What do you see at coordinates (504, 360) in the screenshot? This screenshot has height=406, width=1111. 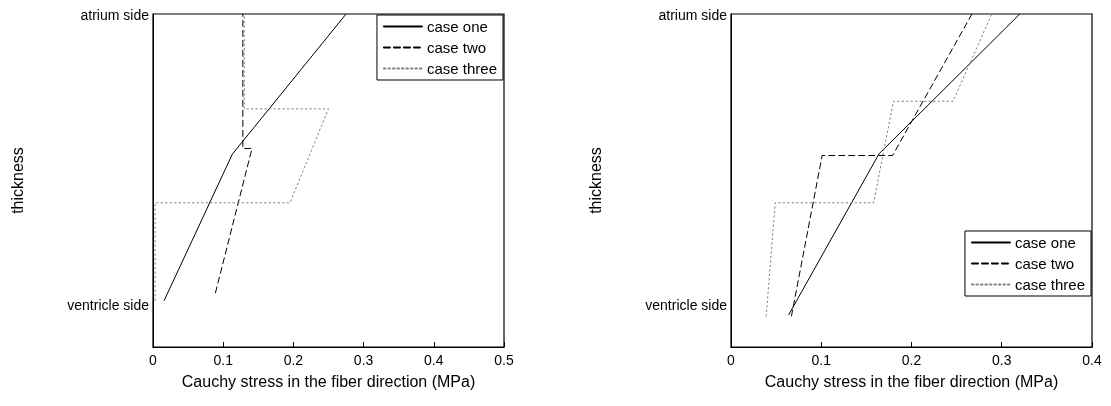 I see `x-tick-label: 0.5` at bounding box center [504, 360].